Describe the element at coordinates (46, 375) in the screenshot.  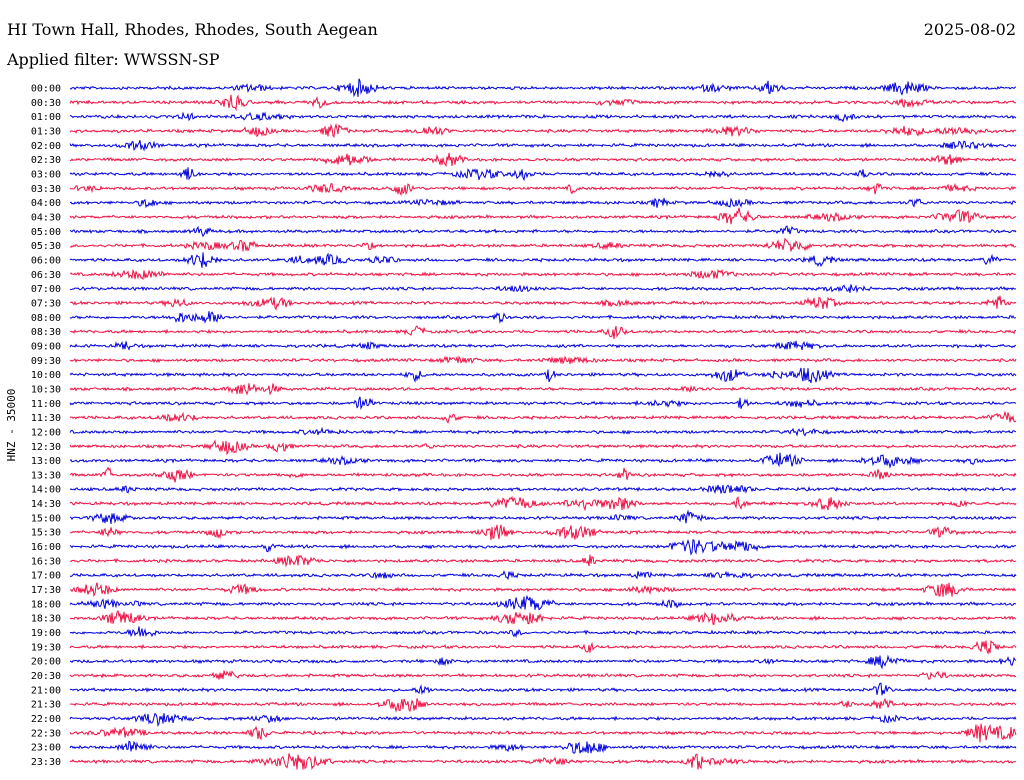
I see `time-tick-label: 10:00` at that location.